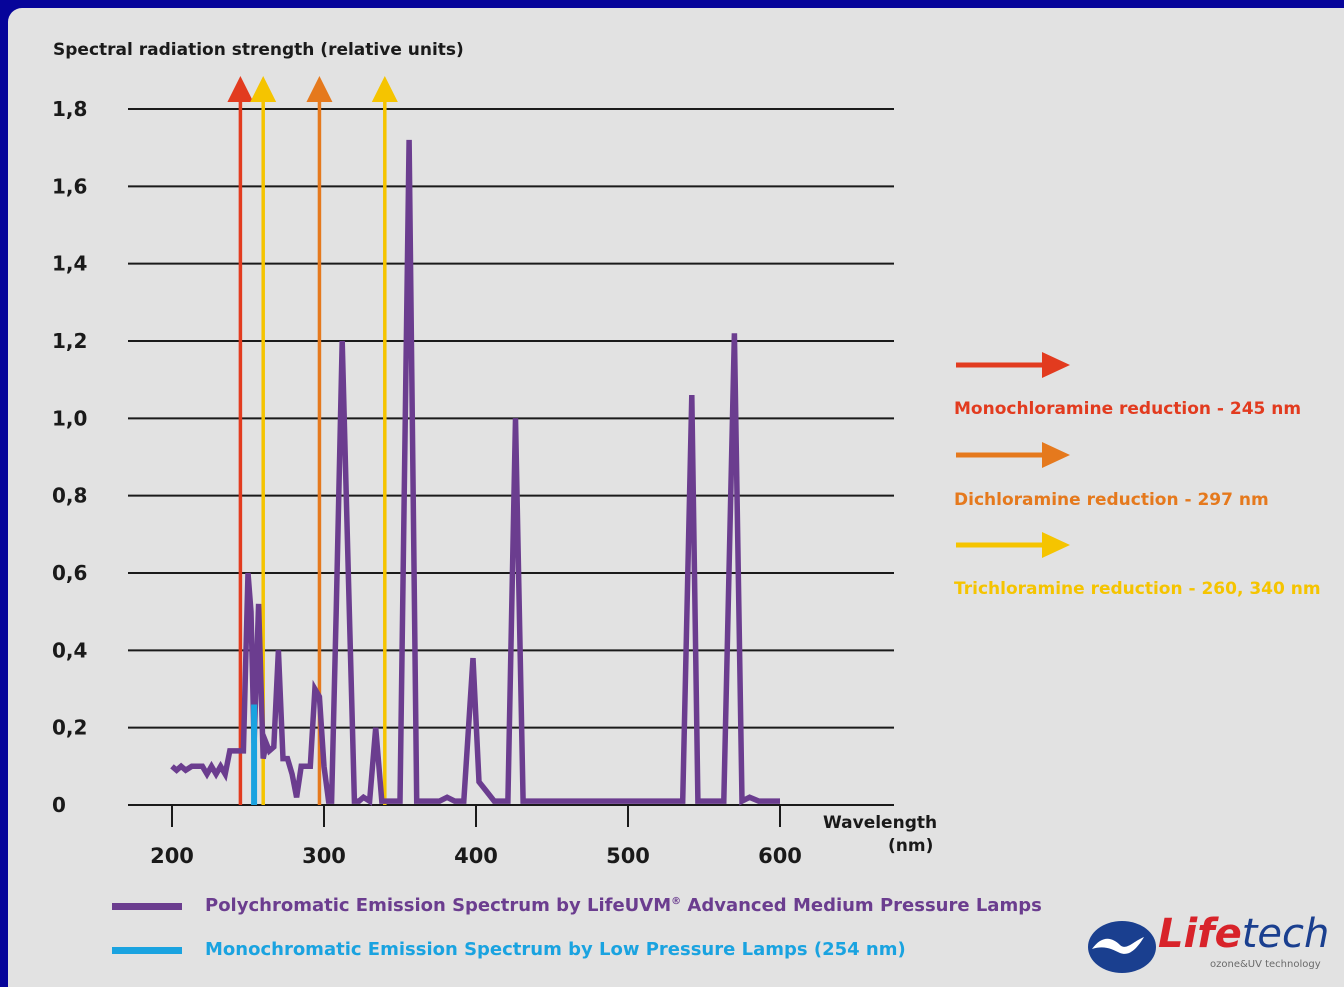  I want to click on x-tick-label: 600, so click(780, 856).